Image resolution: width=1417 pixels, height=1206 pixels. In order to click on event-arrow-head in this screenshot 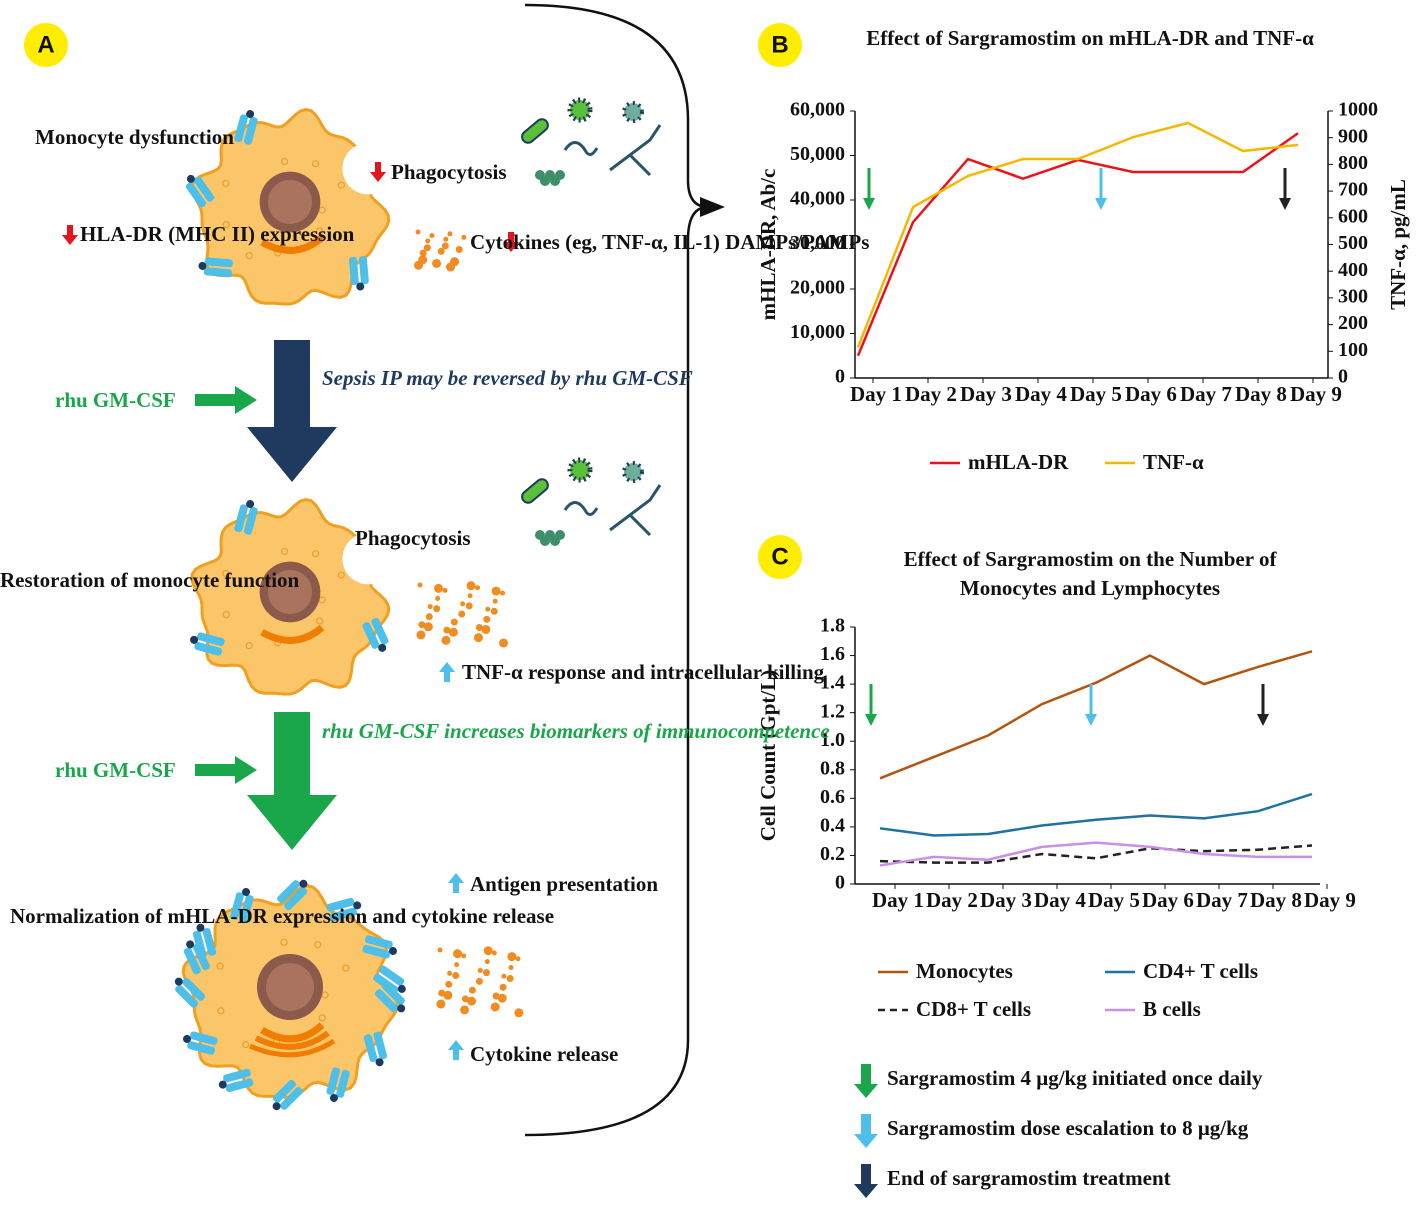, I will do `click(871, 720)`.